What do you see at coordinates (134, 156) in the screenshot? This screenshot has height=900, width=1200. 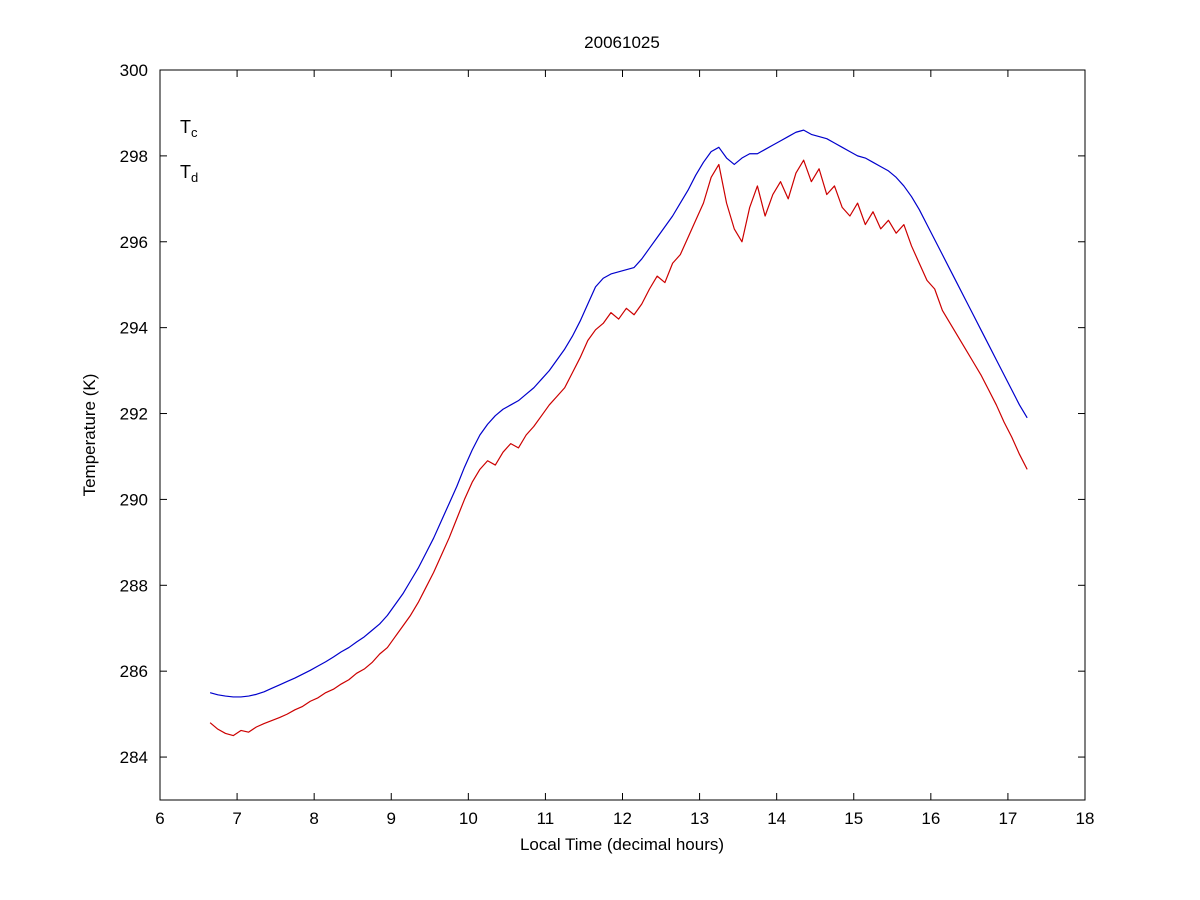 I see `y-tick-label: 298` at bounding box center [134, 156].